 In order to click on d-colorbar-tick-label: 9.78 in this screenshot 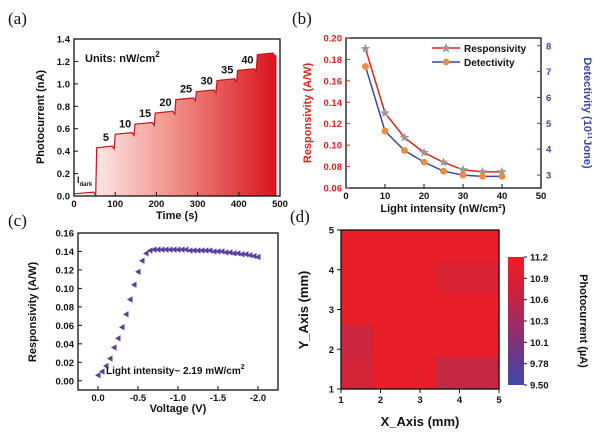, I will do `click(539, 364)`.